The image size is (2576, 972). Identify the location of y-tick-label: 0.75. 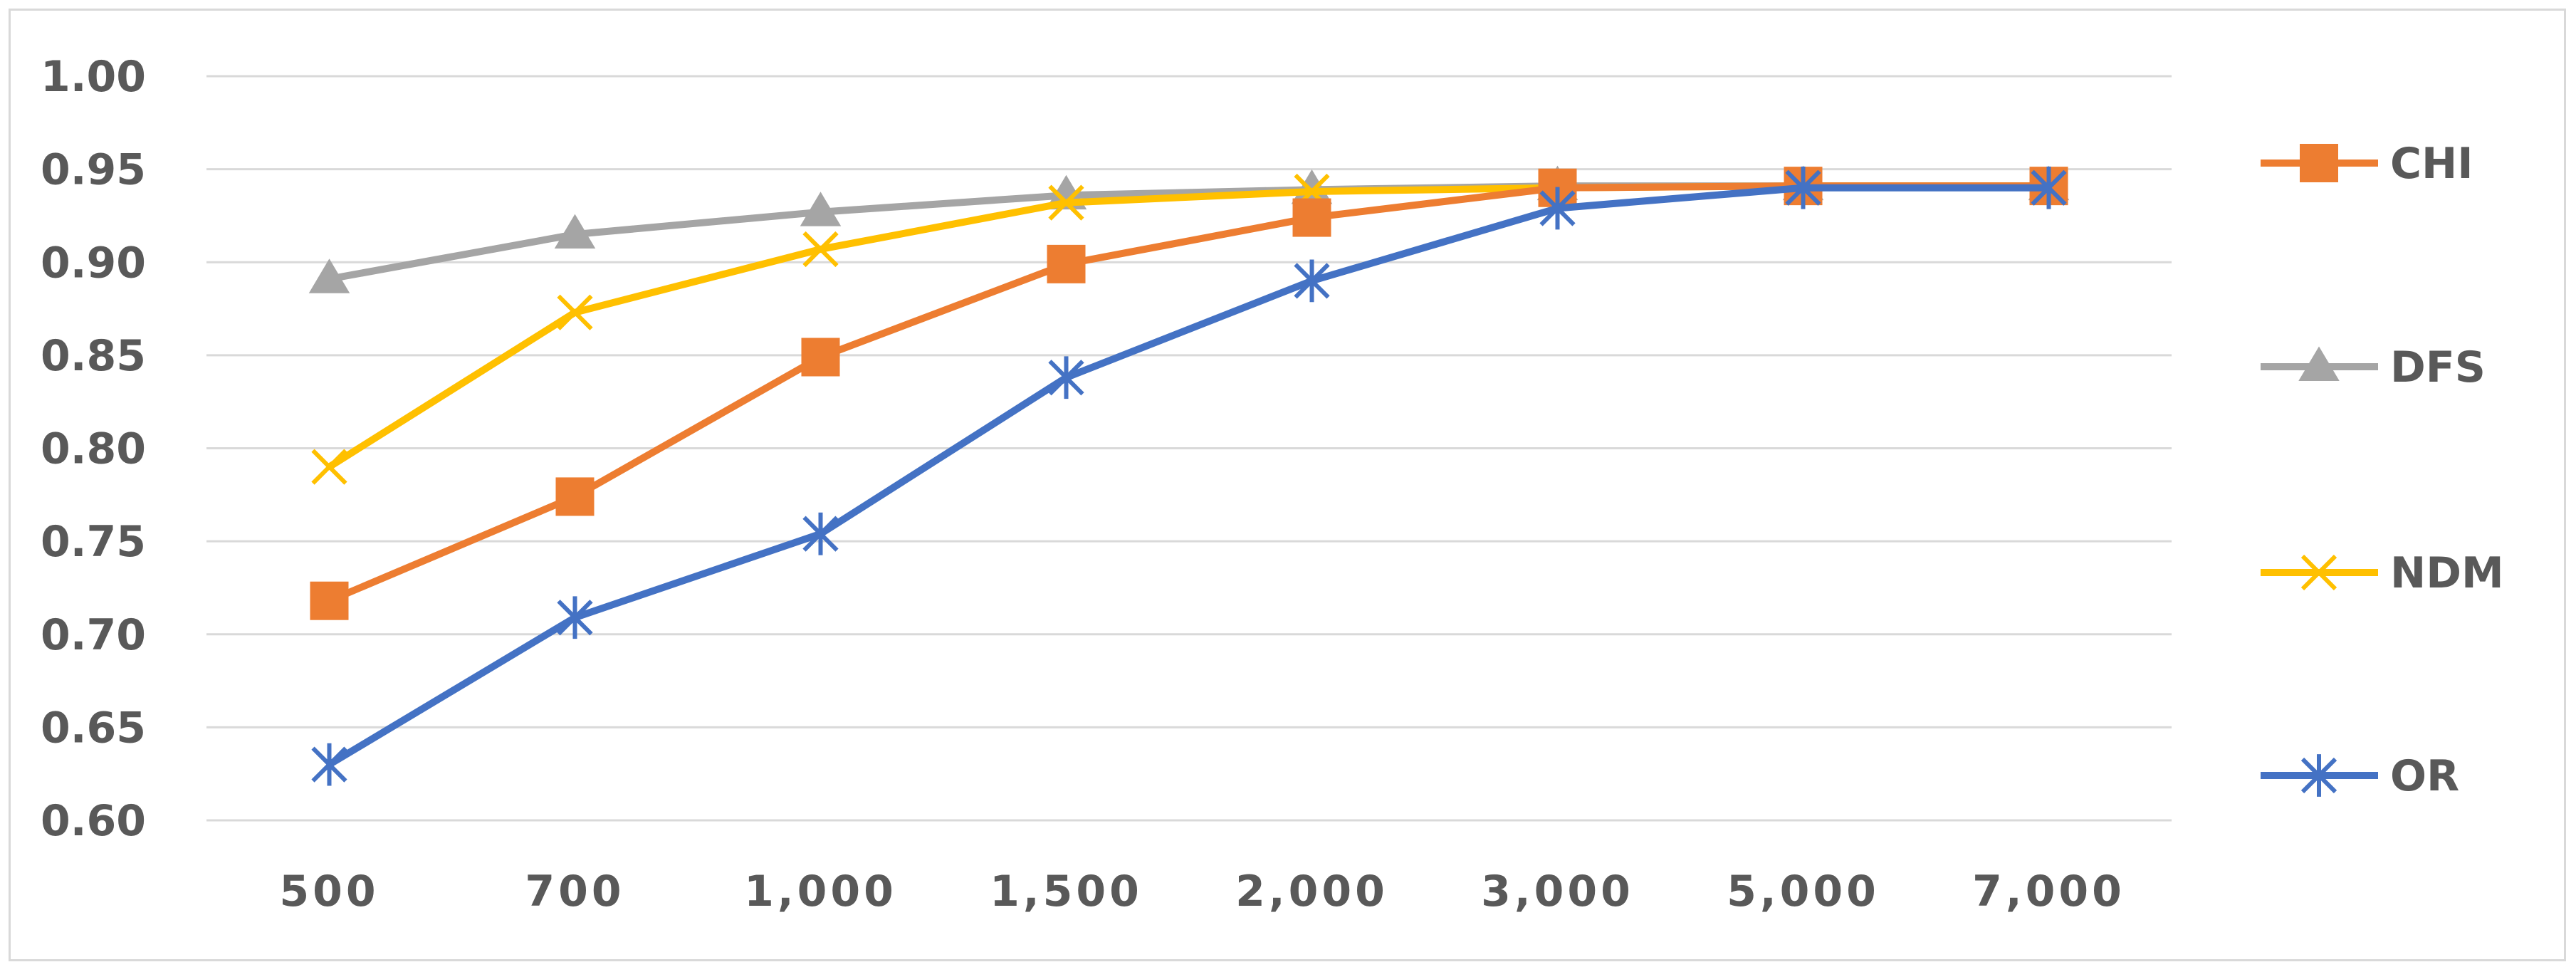
(93, 542).